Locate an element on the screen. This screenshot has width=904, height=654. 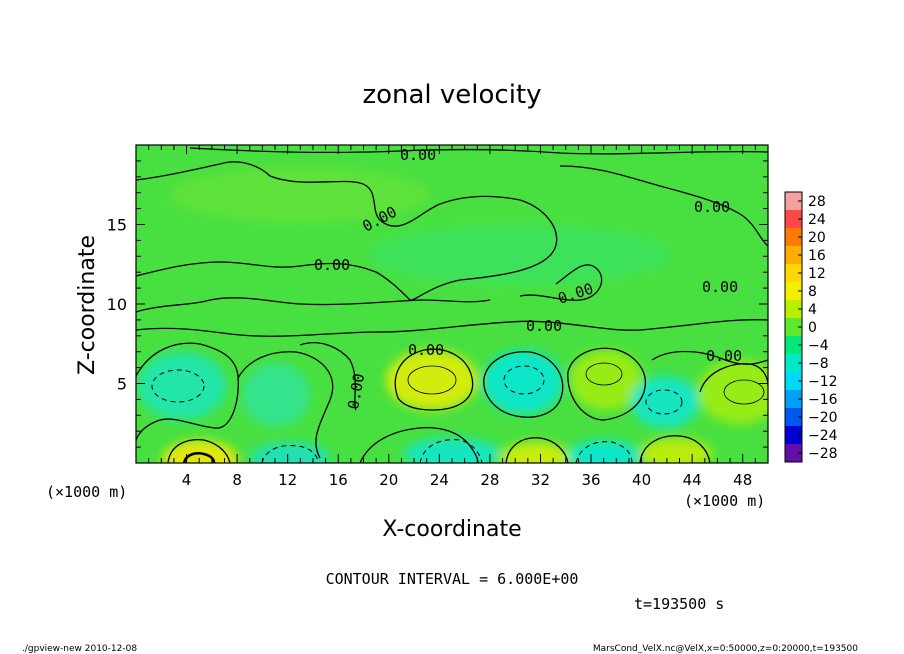
colorbar-label: 28 is located at coordinates (817, 202).